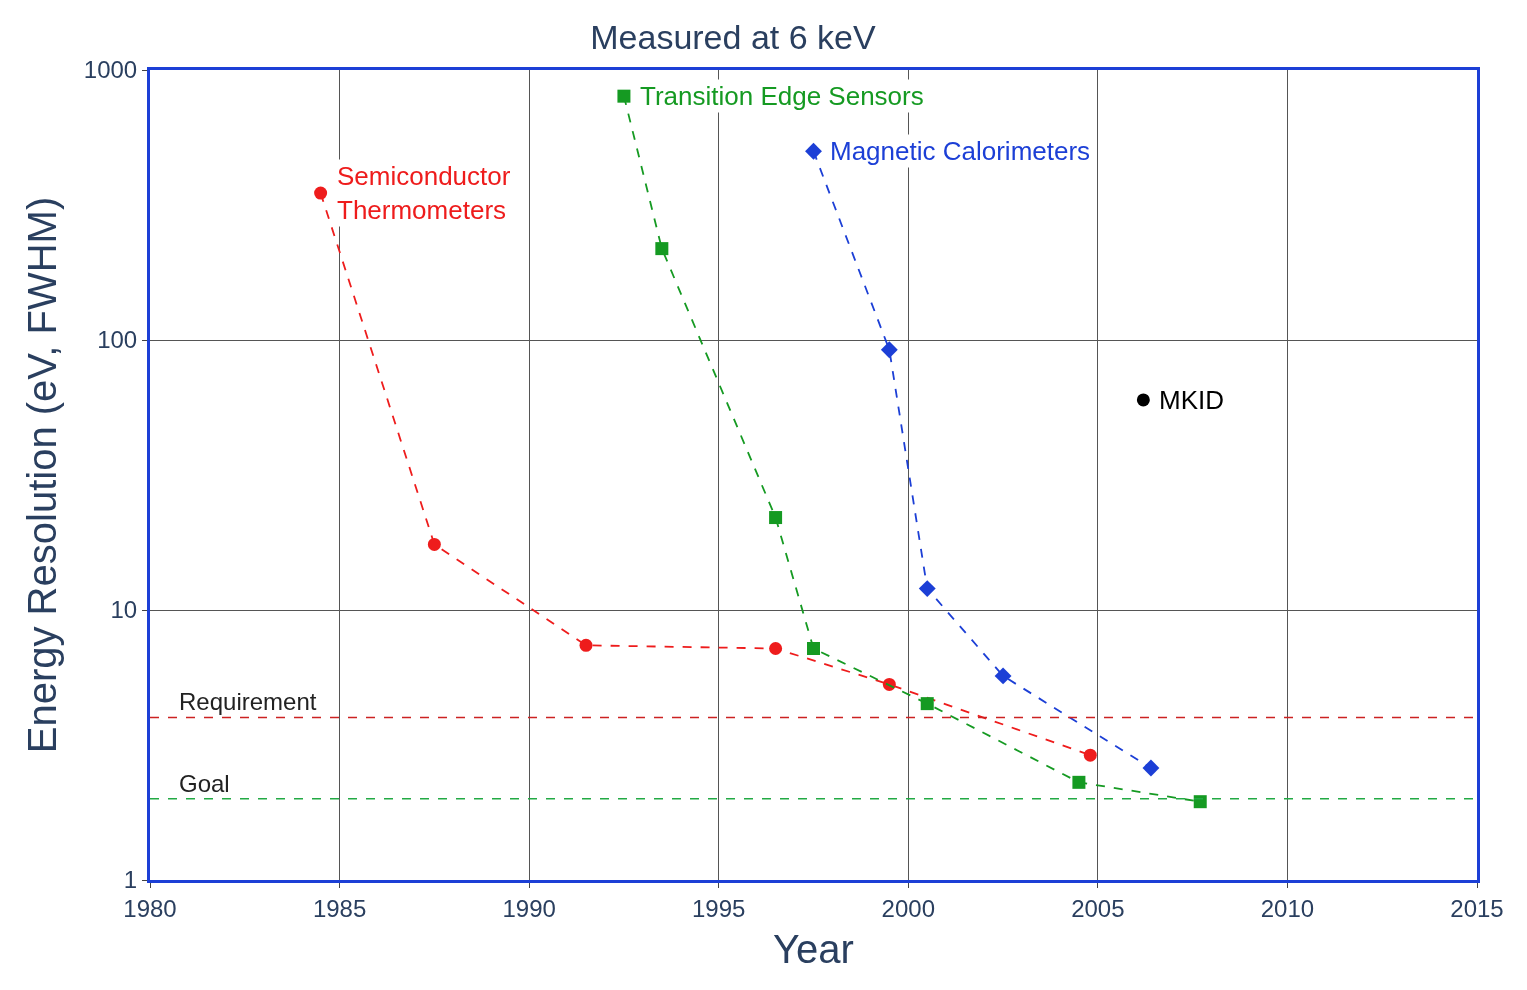  Describe the element at coordinates (248, 701) in the screenshot. I see `ref-line-label: Requirement` at that location.